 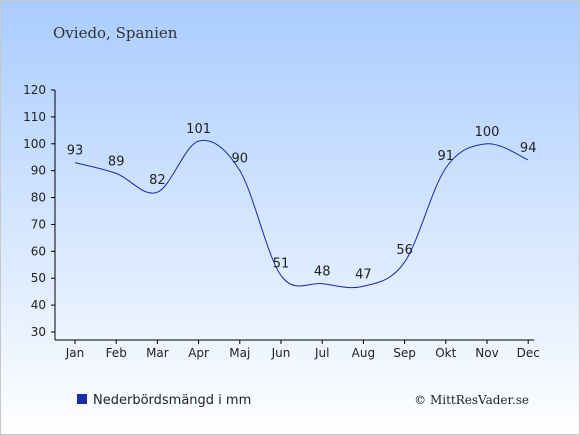 What do you see at coordinates (75, 151) in the screenshot?
I see `data-label: 93` at bounding box center [75, 151].